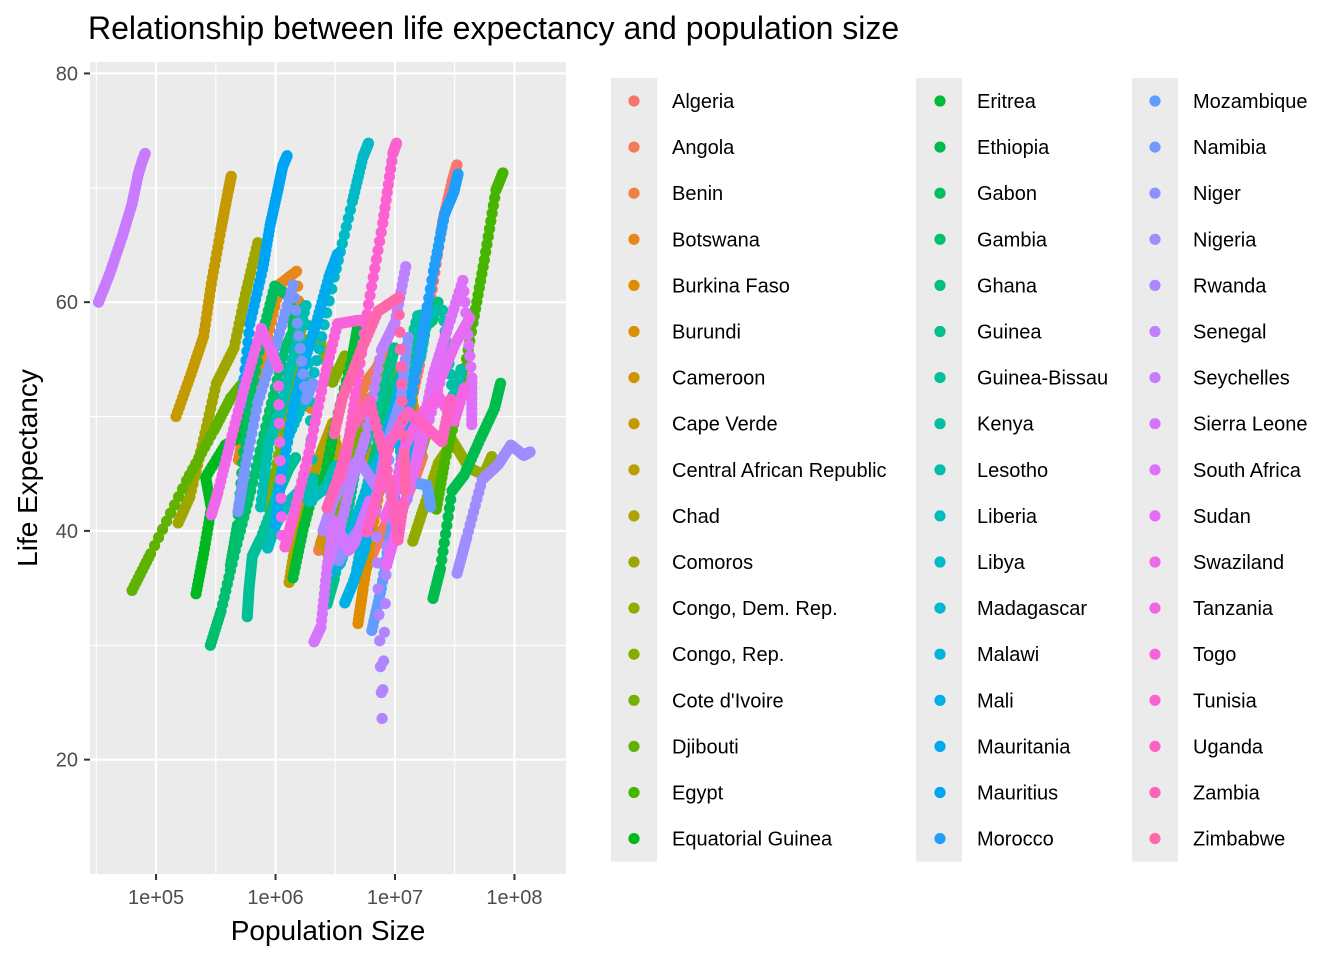  What do you see at coordinates (1225, 701) in the screenshot?
I see `legend-label: Tunisia` at bounding box center [1225, 701].